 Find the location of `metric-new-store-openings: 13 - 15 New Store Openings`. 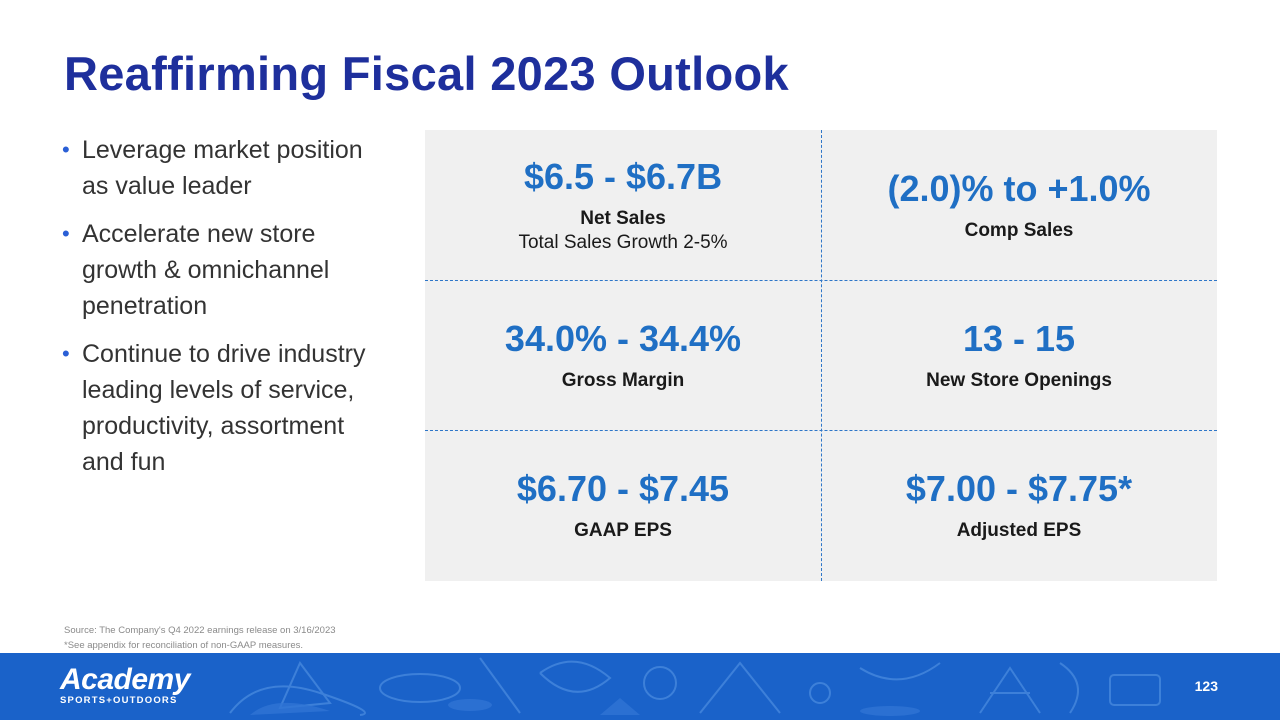

metric-new-store-openings: 13 - 15 New Store Openings is located at coordinates (1019, 355).